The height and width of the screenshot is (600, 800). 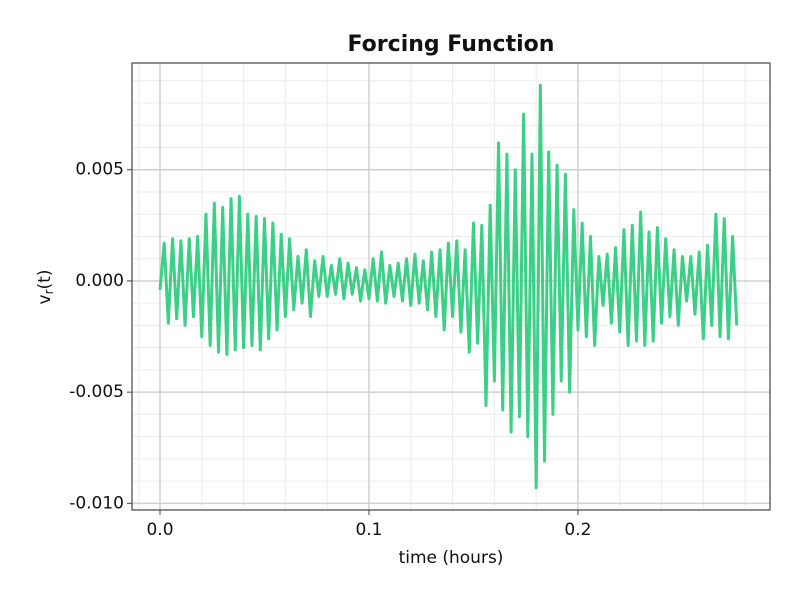 I want to click on y-tick-label: 0.005, so click(x=99, y=170).